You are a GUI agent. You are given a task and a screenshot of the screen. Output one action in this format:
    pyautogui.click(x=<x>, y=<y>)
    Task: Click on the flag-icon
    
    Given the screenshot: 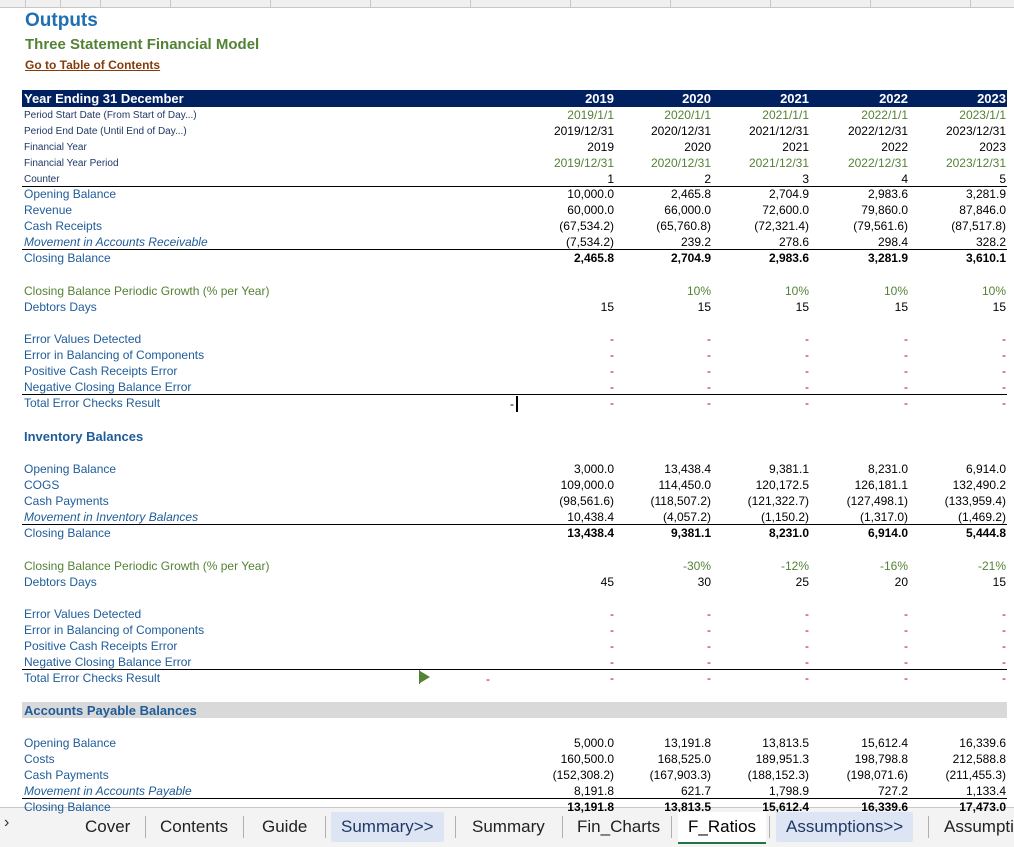 What is the action you would take?
    pyautogui.click(x=425, y=677)
    